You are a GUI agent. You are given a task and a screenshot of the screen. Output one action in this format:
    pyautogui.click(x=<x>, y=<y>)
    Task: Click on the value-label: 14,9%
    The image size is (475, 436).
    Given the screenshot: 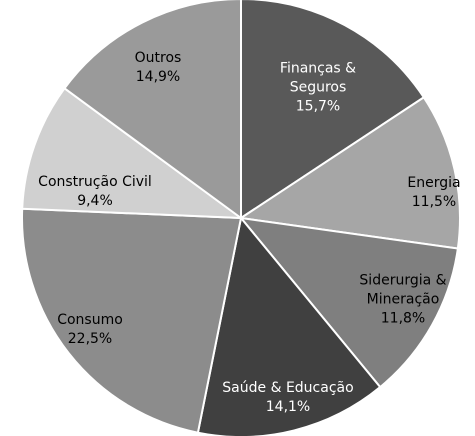 What is the action you would take?
    pyautogui.click(x=158, y=77)
    